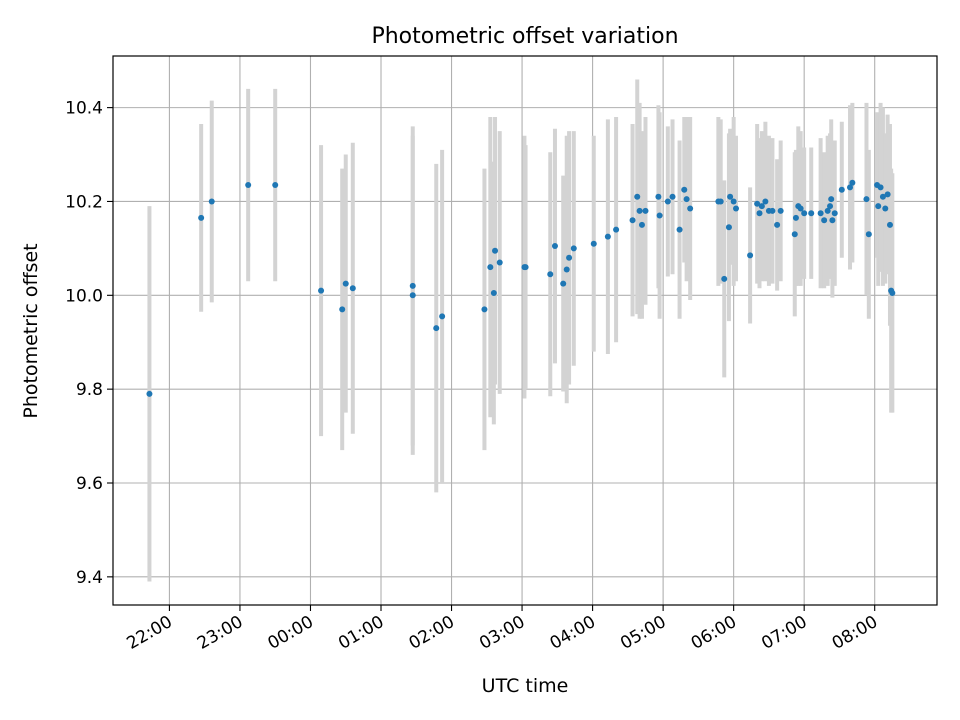 The width and height of the screenshot is (960, 720). What do you see at coordinates (524, 36) in the screenshot?
I see `chart-title: Photometric offset variation` at bounding box center [524, 36].